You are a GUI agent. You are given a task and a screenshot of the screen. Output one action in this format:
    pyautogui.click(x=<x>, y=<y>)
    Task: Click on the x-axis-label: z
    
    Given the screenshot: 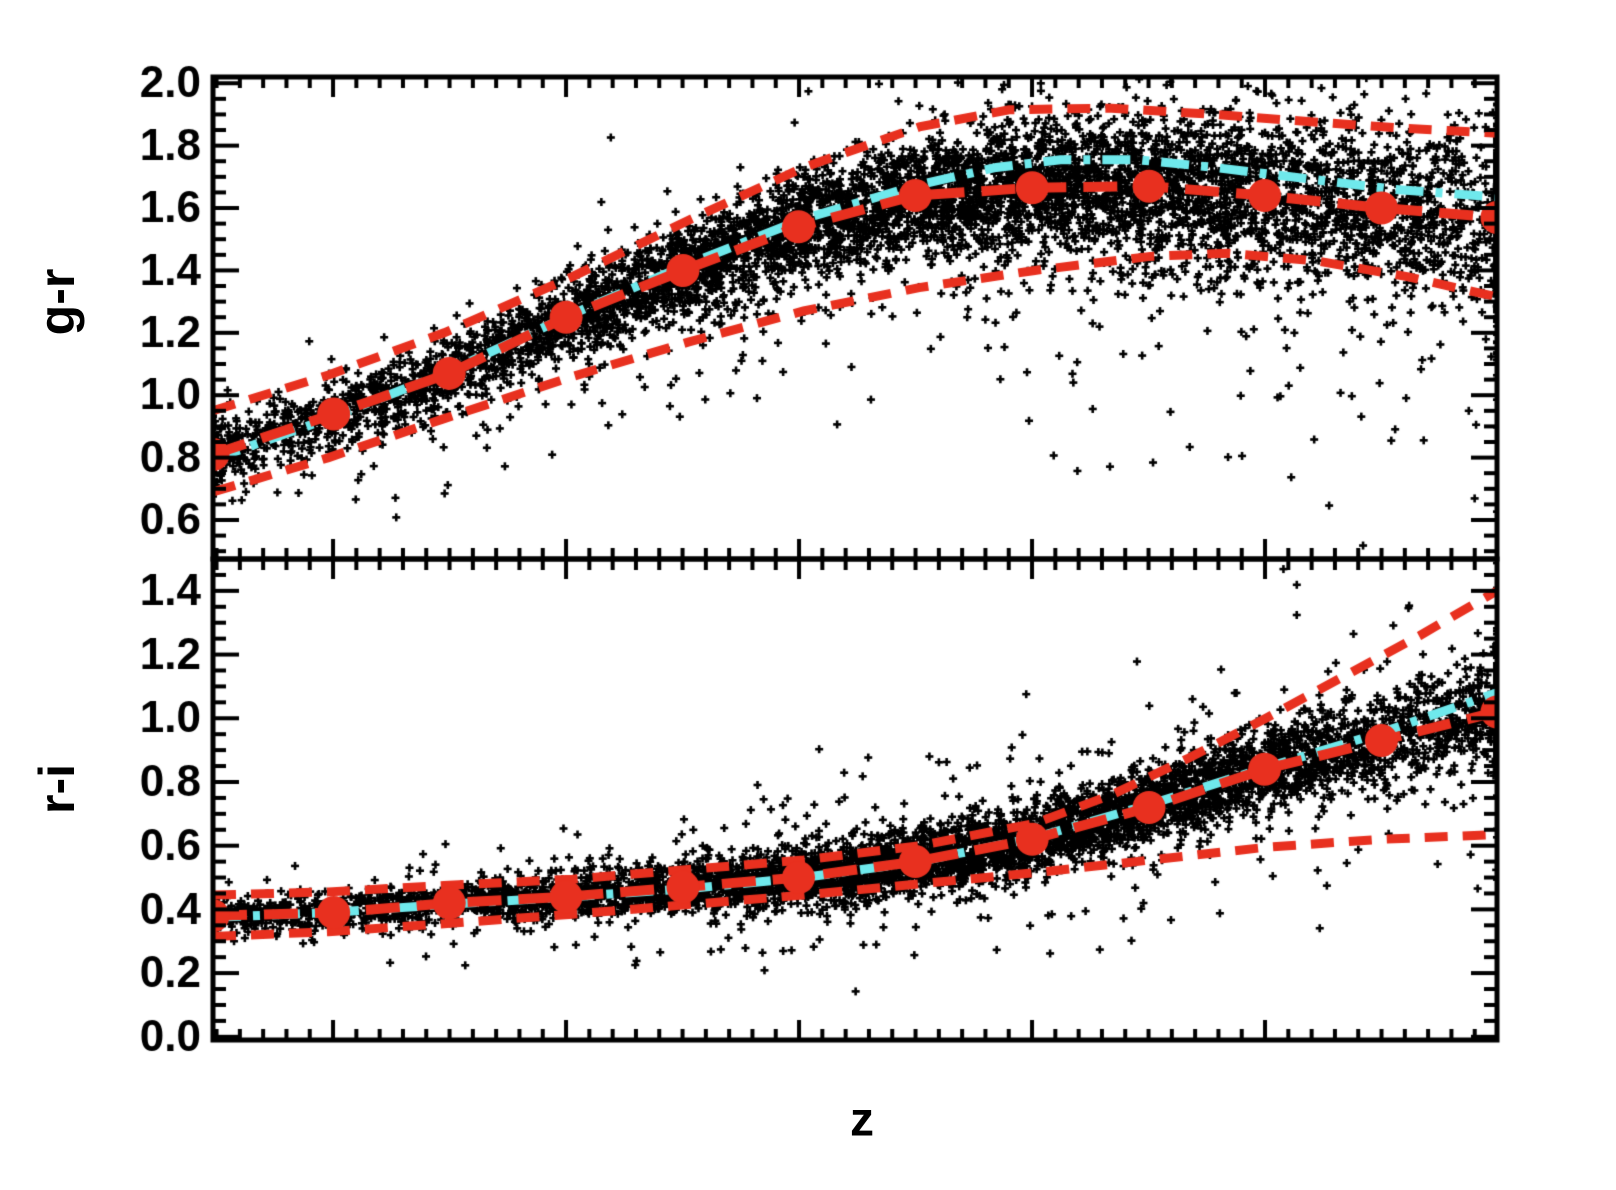 What is the action you would take?
    pyautogui.click(x=862, y=1120)
    